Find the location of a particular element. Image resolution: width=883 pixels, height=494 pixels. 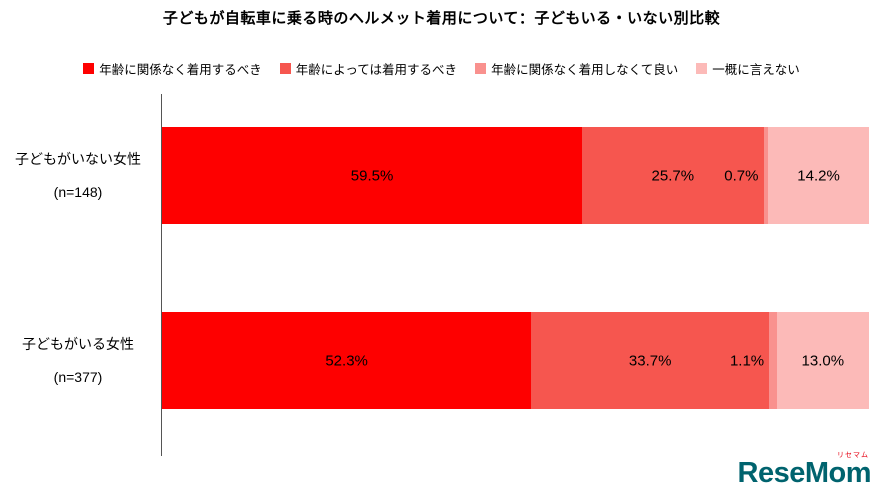

category-n: (n=377) is located at coordinates (78, 377).